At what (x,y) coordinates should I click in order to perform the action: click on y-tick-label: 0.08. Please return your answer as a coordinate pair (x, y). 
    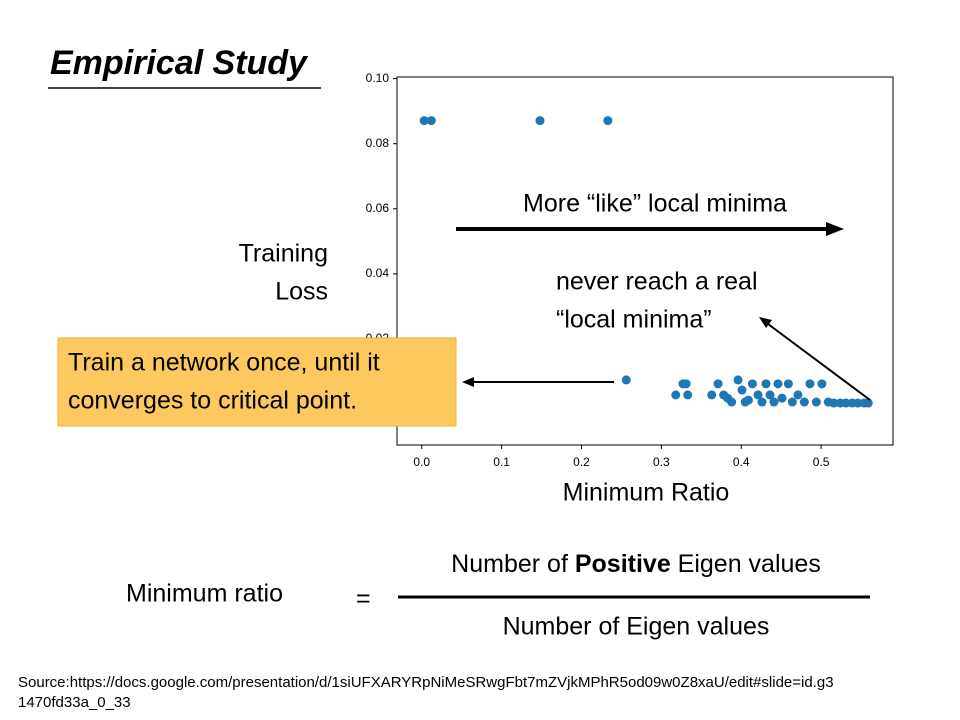
    Looking at the image, I should click on (378, 143).